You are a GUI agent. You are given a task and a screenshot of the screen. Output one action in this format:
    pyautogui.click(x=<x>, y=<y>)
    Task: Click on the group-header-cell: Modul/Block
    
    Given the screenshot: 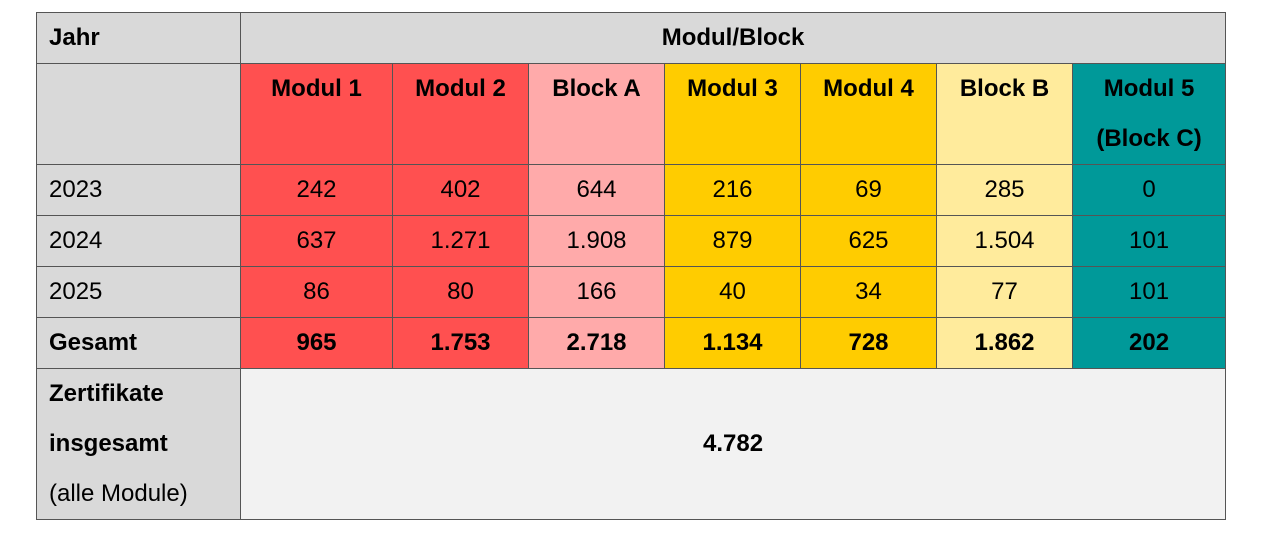 What is the action you would take?
    pyautogui.click(x=733, y=38)
    